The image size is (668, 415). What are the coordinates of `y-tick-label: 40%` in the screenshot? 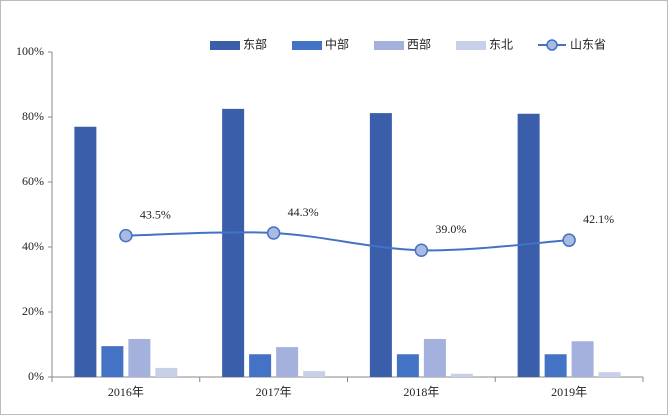 It's located at (33, 246).